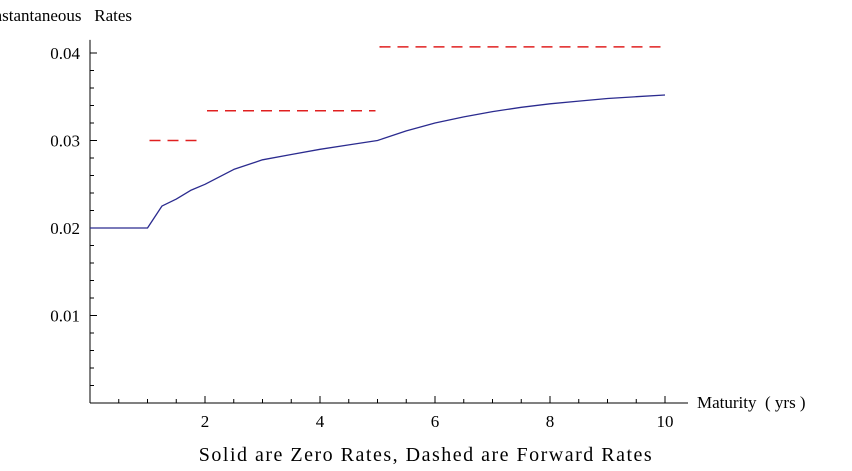 The height and width of the screenshot is (471, 852). I want to click on x-tick-label: 2, so click(205, 421).